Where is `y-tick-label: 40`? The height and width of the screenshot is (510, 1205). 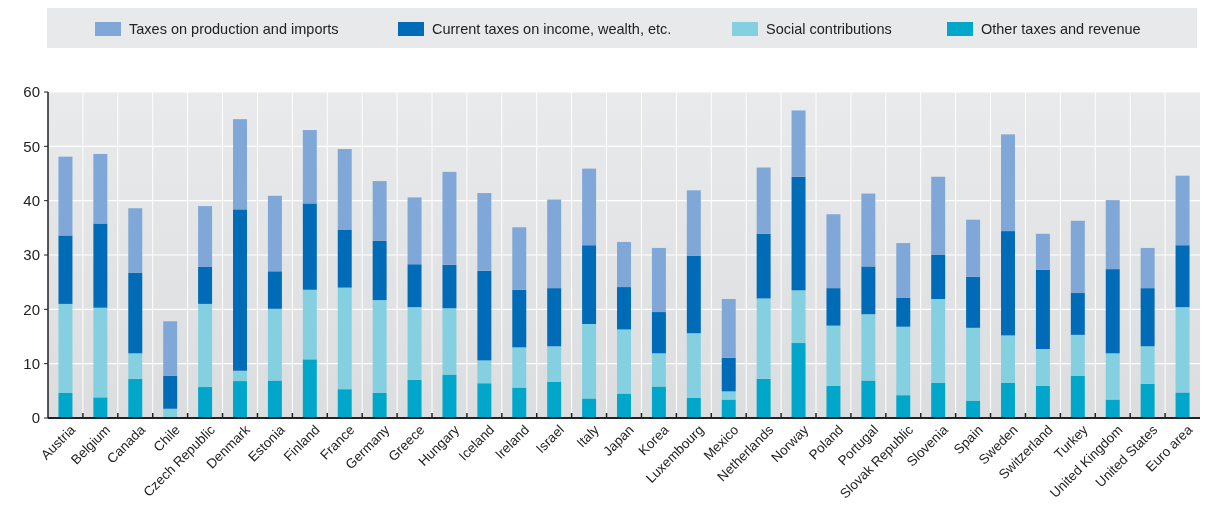 y-tick-label: 40 is located at coordinates (31, 200).